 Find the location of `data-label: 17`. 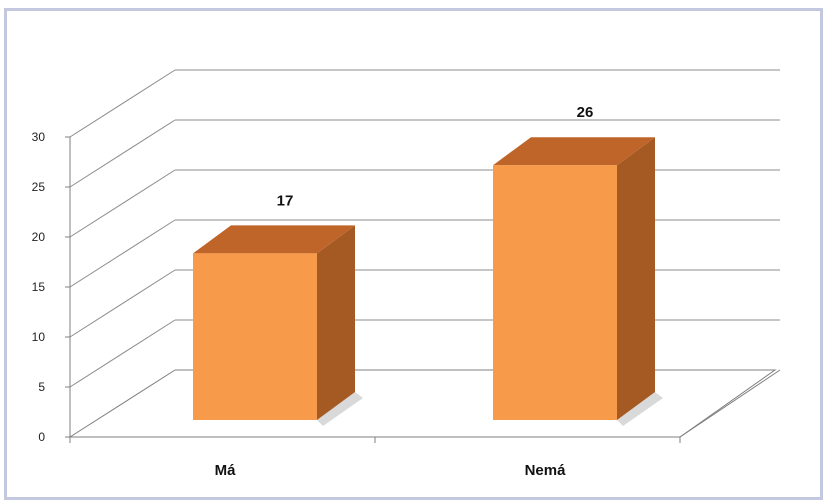

data-label: 17 is located at coordinates (285, 200).